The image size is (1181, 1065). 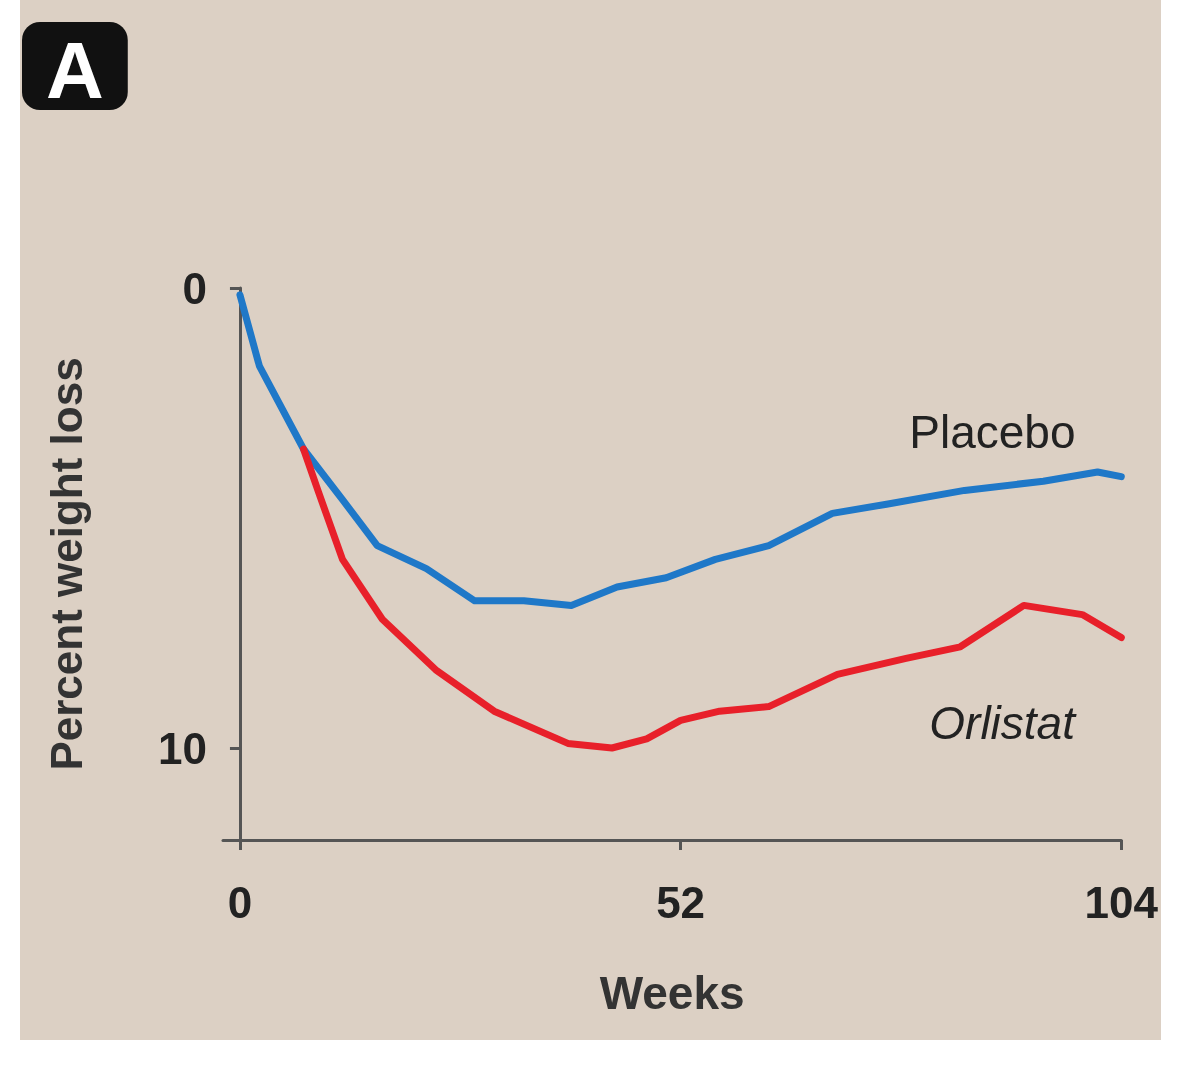 I want to click on y-tick-label: 10, so click(x=182, y=748).